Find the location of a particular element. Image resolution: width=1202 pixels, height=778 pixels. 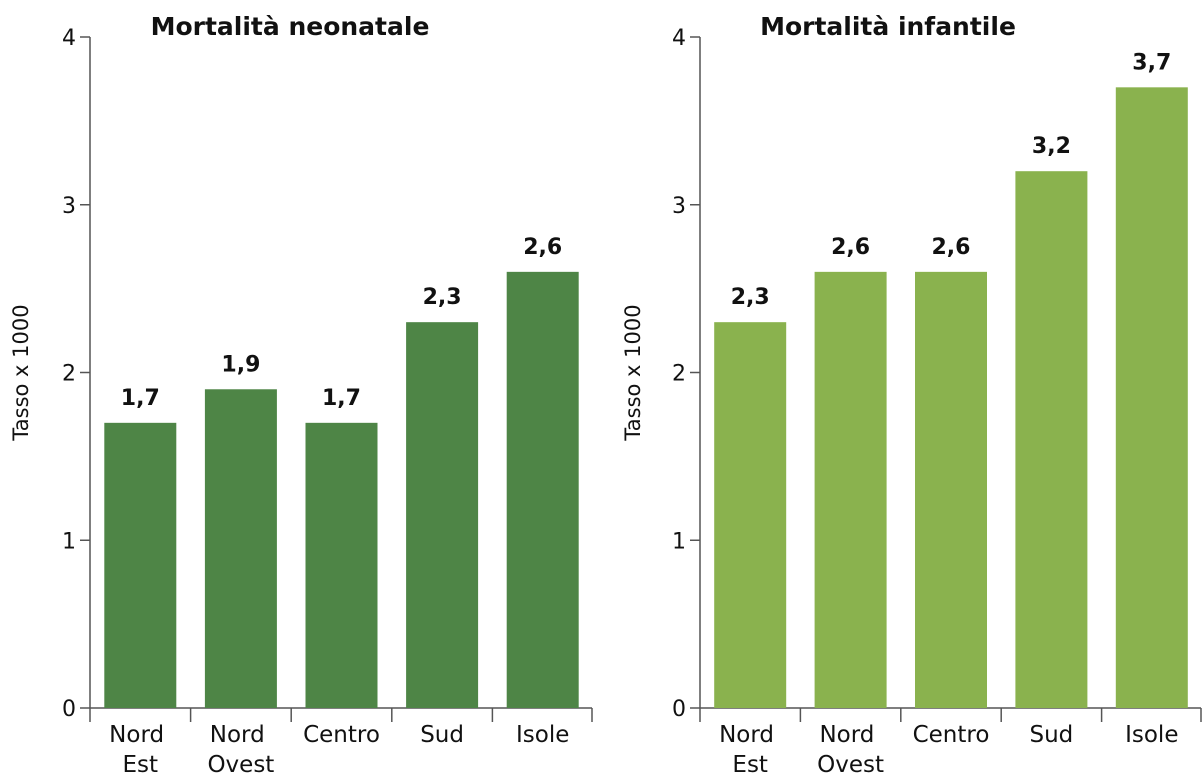

chart-title: Mortalità neonatale is located at coordinates (290, 26).